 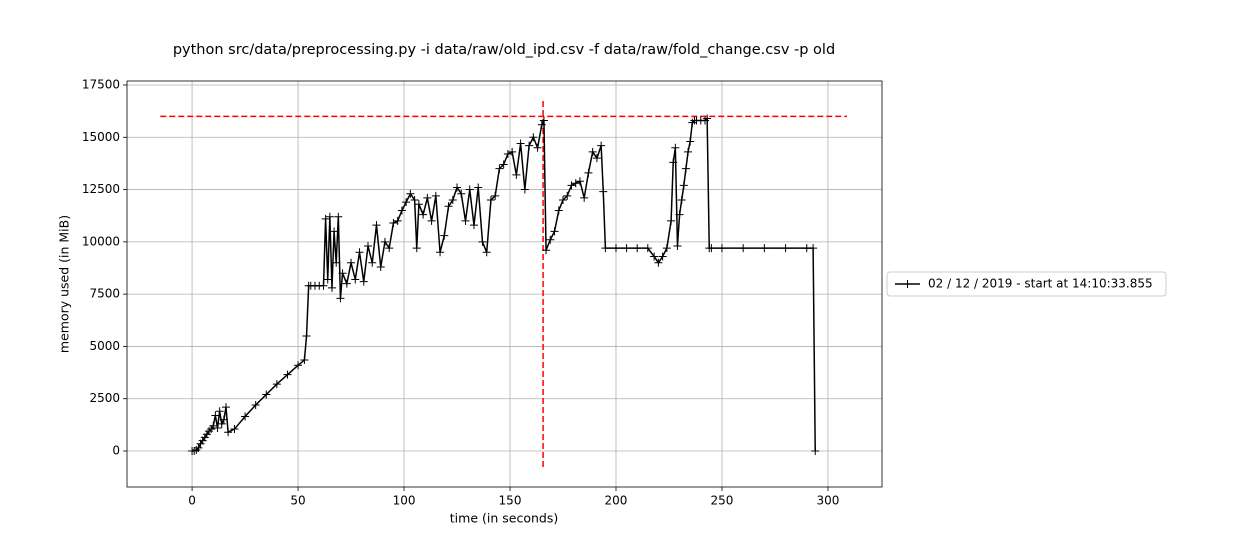 What do you see at coordinates (101, 137) in the screenshot?
I see `y-tick-label: 15000` at bounding box center [101, 137].